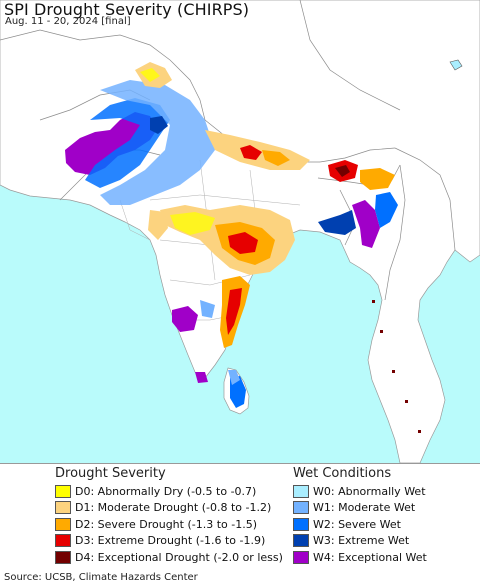  I want to click on w4-pakistan, so click(111, 143).